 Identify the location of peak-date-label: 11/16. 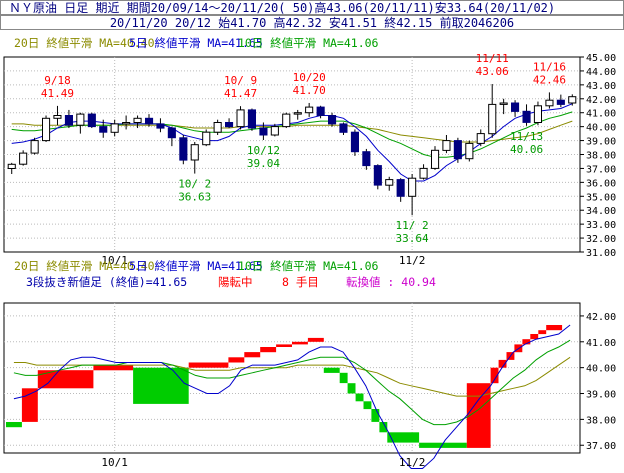
(549, 66).